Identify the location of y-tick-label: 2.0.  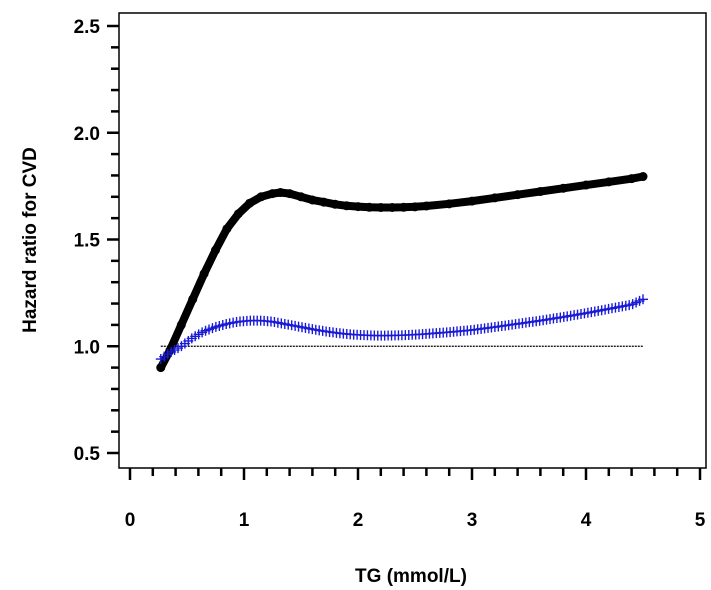
(87, 134).